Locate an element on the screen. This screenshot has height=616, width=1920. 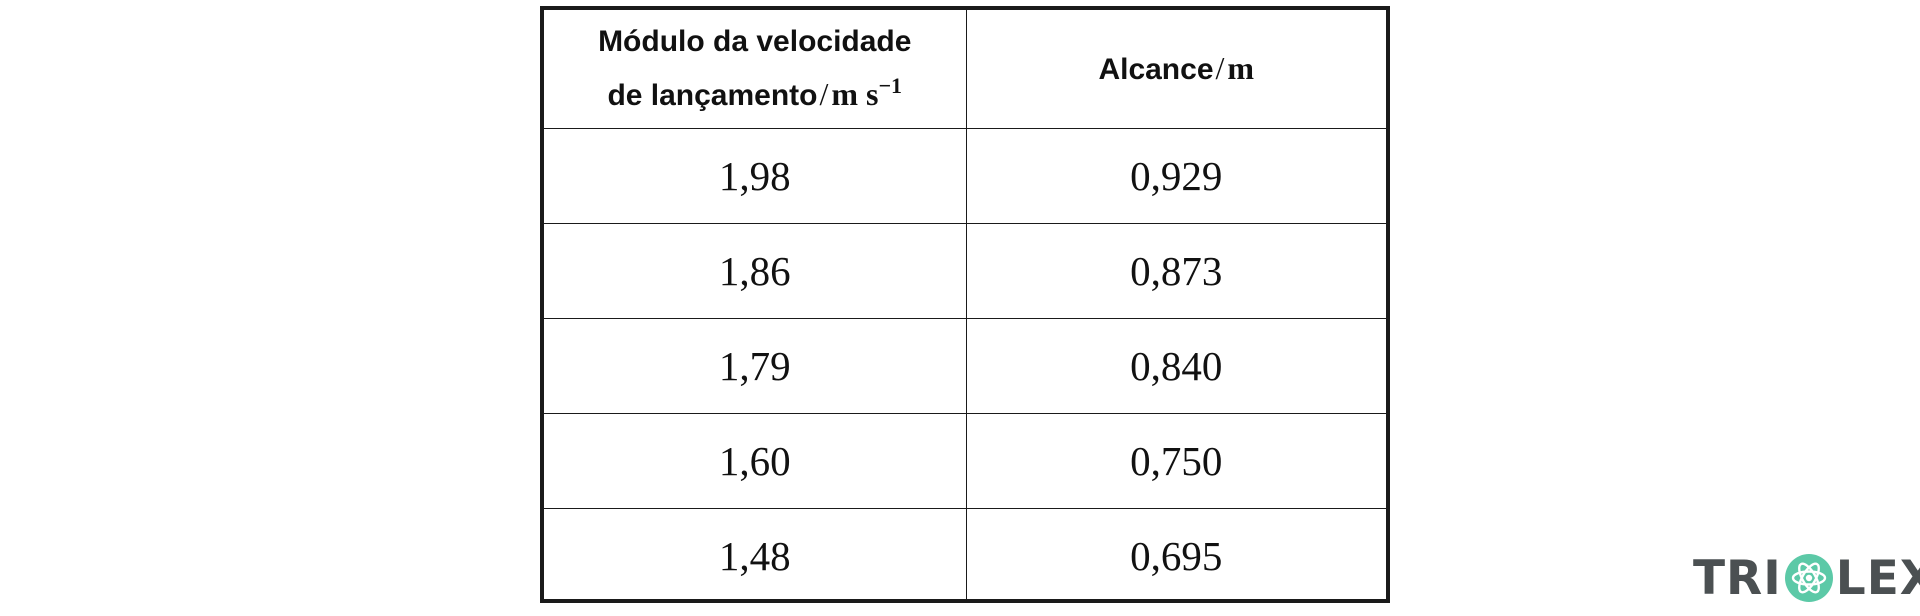
header-range-label: Alcance is located at coordinates (1156, 69).